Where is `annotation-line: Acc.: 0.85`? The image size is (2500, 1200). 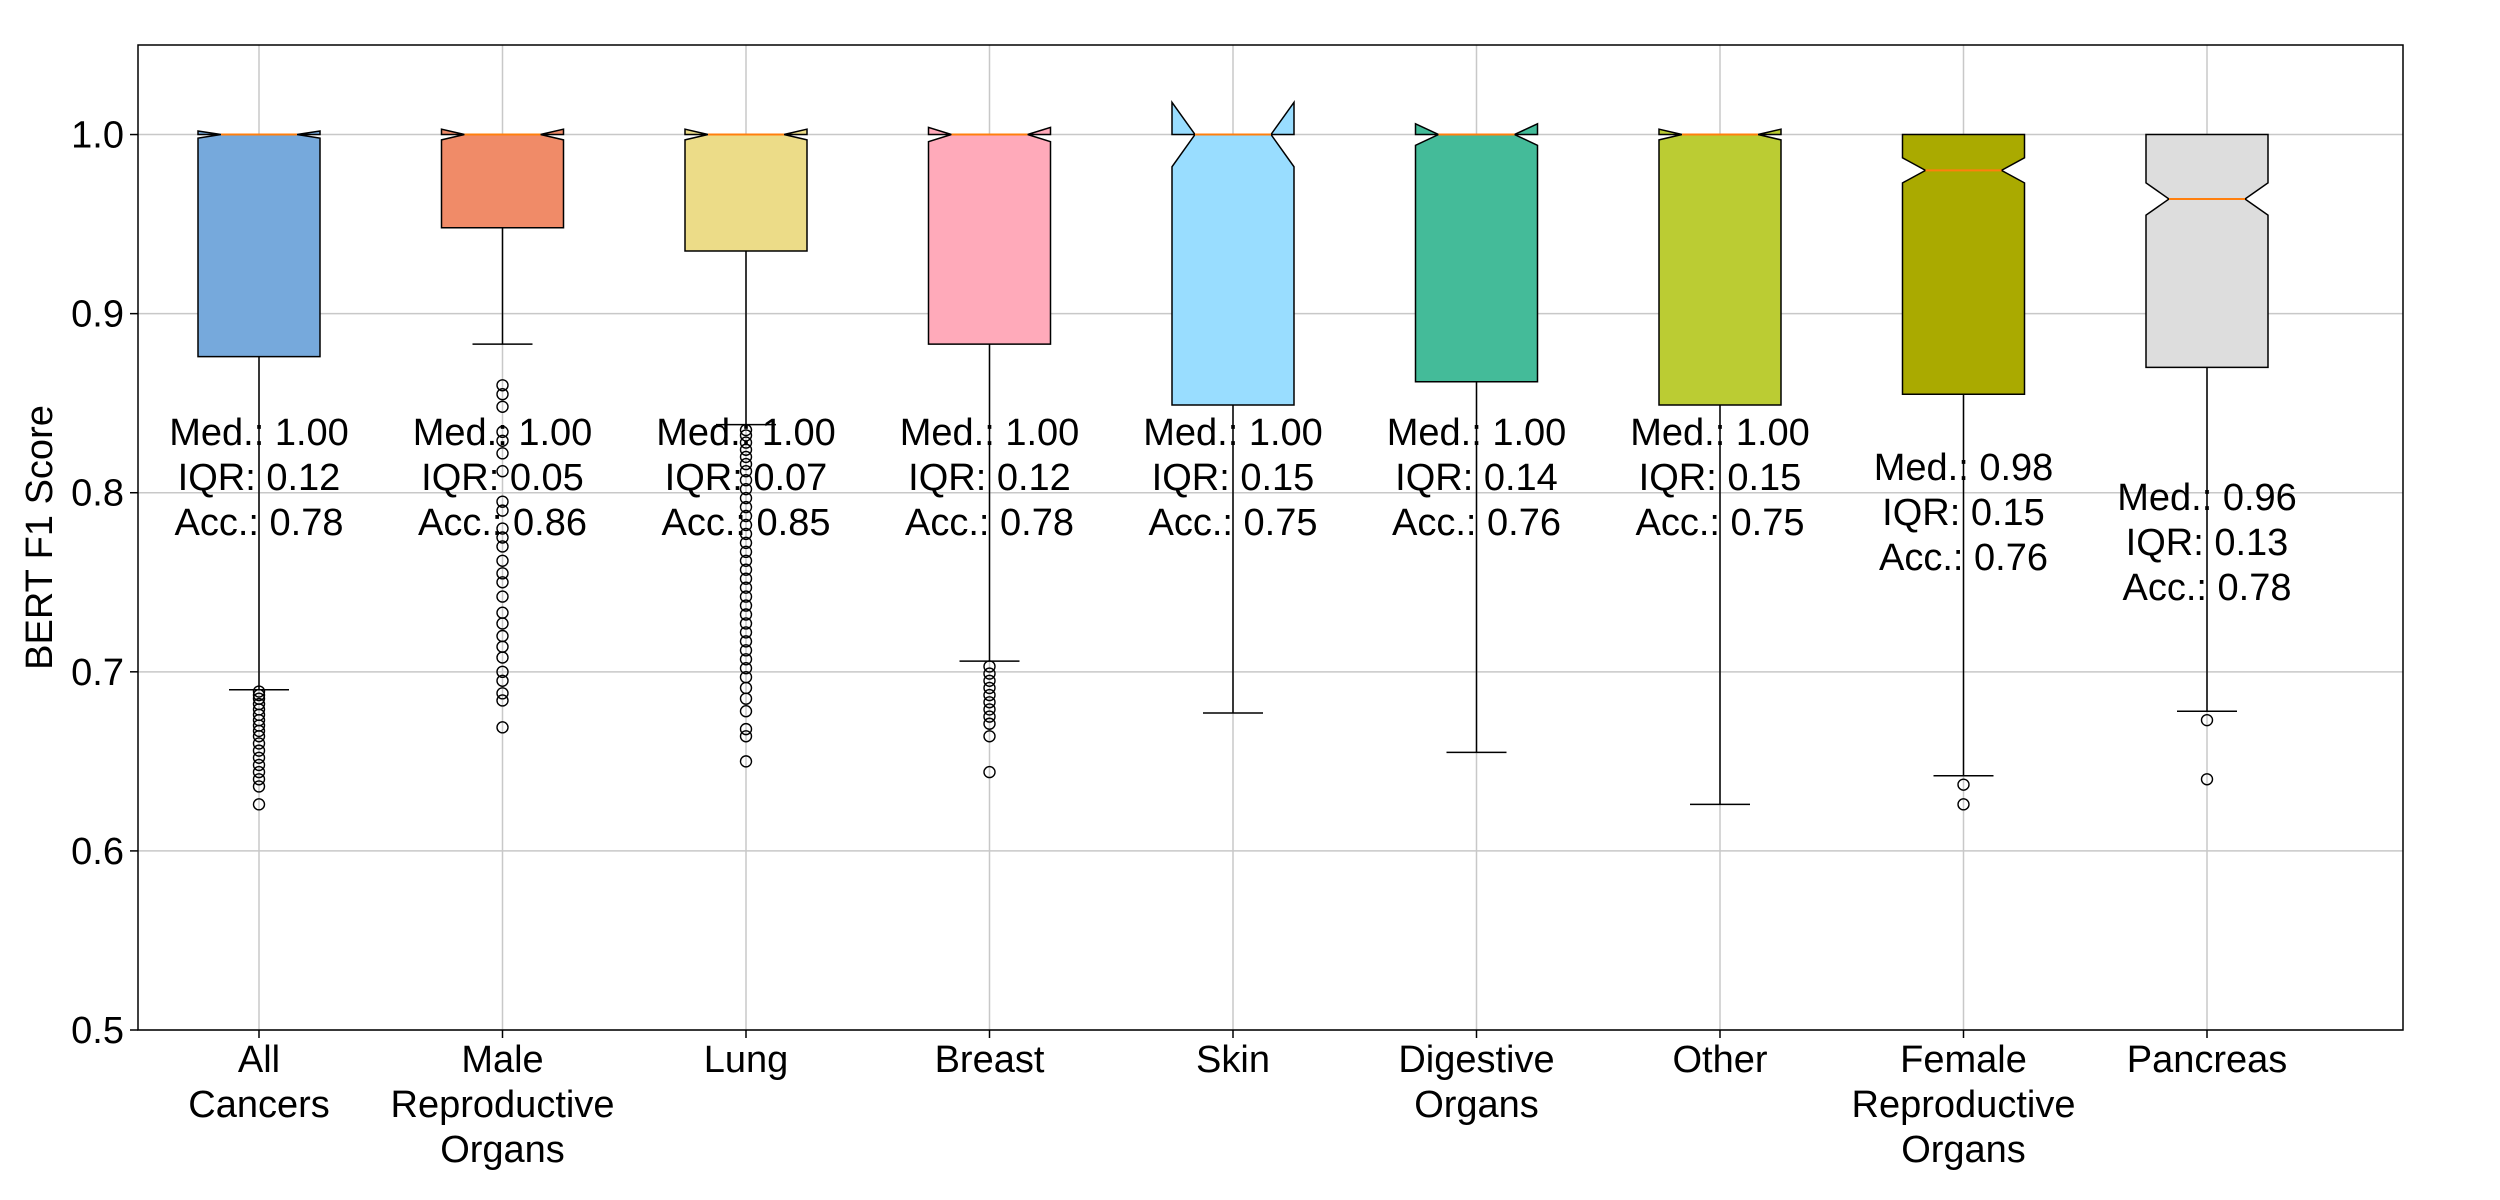 annotation-line: Acc.: 0.85 is located at coordinates (746, 523).